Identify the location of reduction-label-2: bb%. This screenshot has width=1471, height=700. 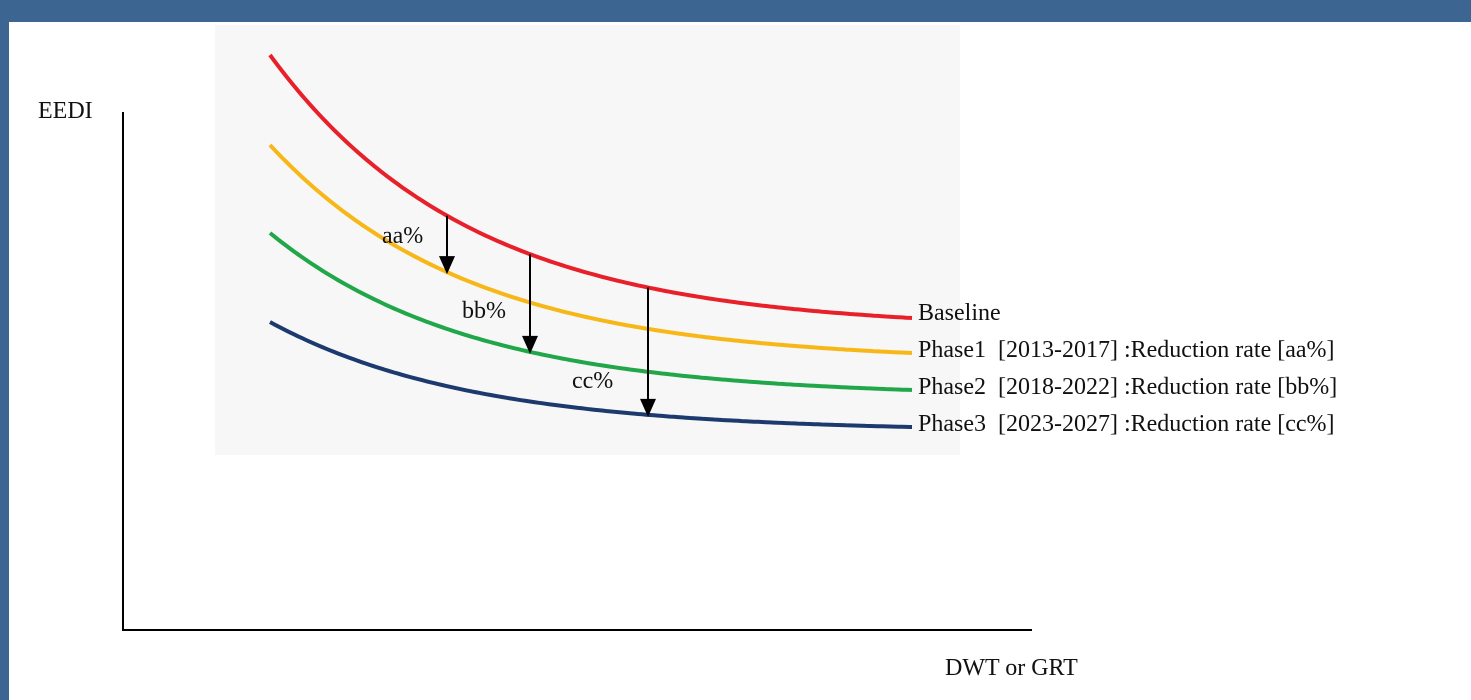
(484, 311).